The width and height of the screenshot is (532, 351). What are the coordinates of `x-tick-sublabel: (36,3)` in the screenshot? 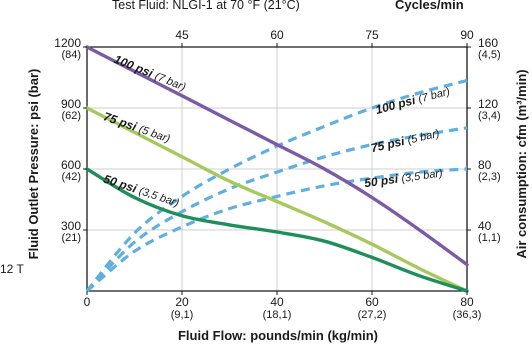 It's located at (467, 315).